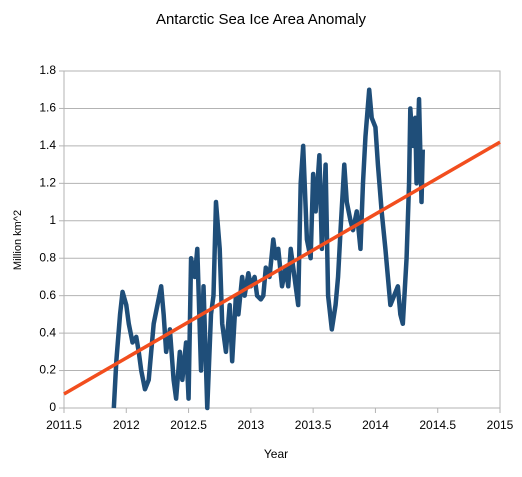 The width and height of the screenshot is (522, 477). Describe the element at coordinates (261, 19) in the screenshot. I see `chart-title: Antarctic Sea Ice Area Anomaly` at that location.